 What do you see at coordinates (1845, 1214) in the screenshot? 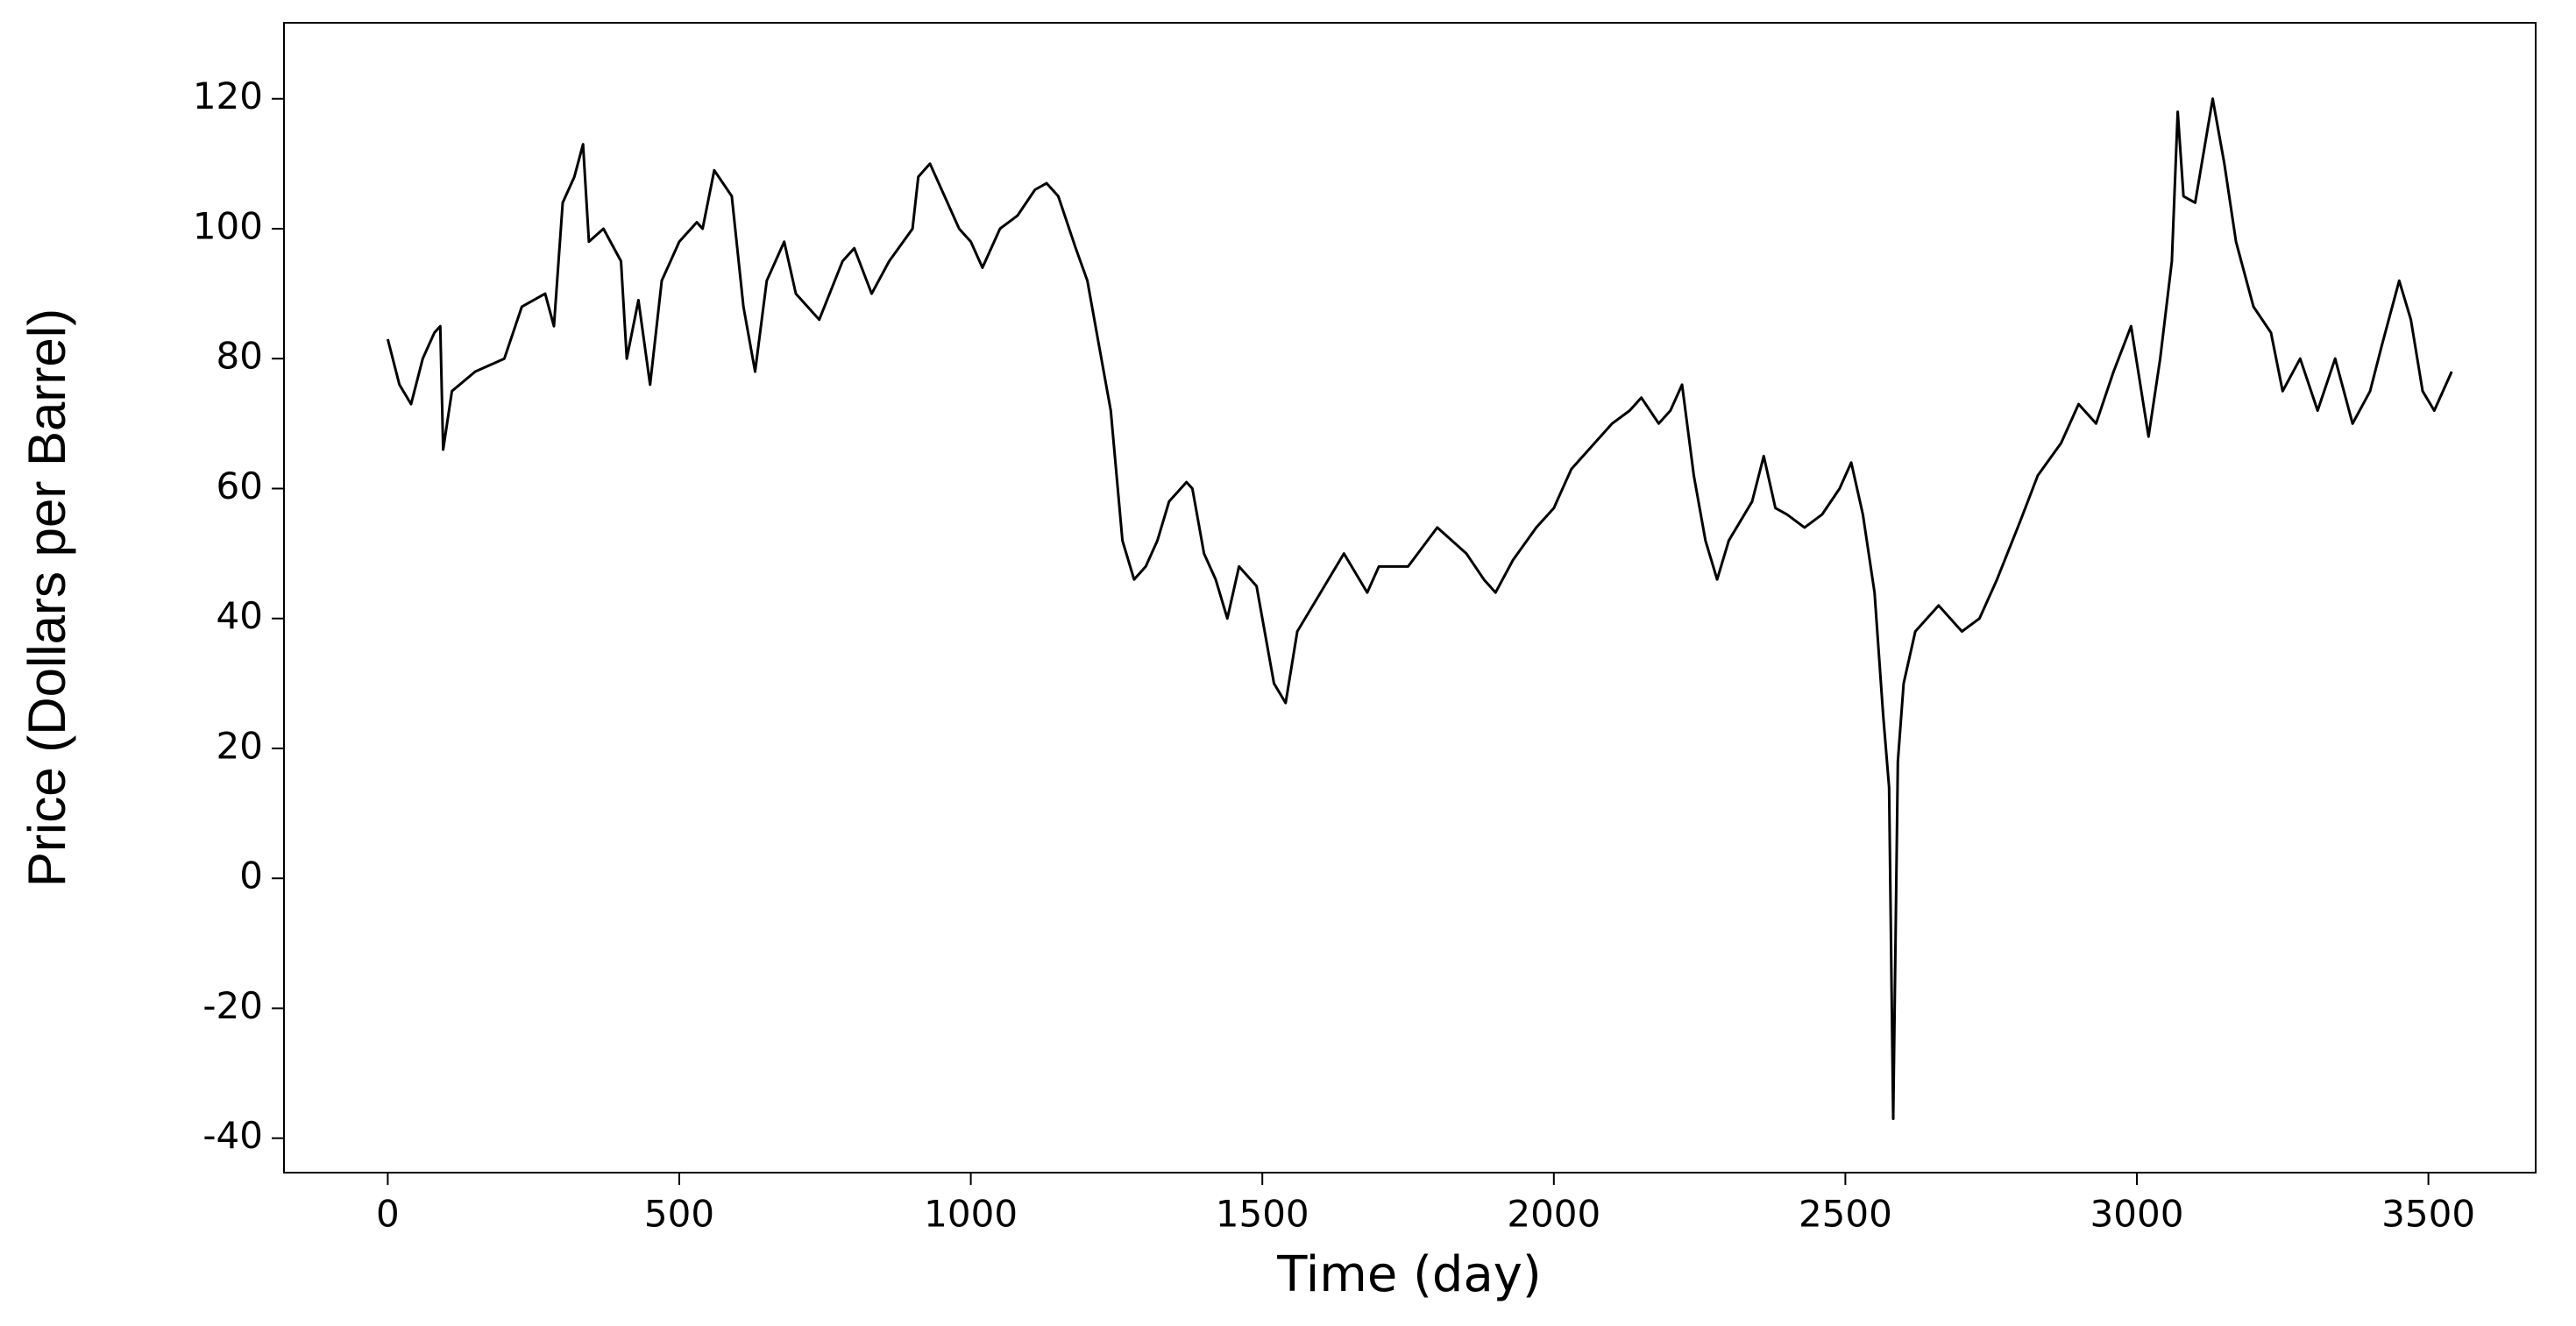
I see `x-tick-label: 2500` at bounding box center [1845, 1214].